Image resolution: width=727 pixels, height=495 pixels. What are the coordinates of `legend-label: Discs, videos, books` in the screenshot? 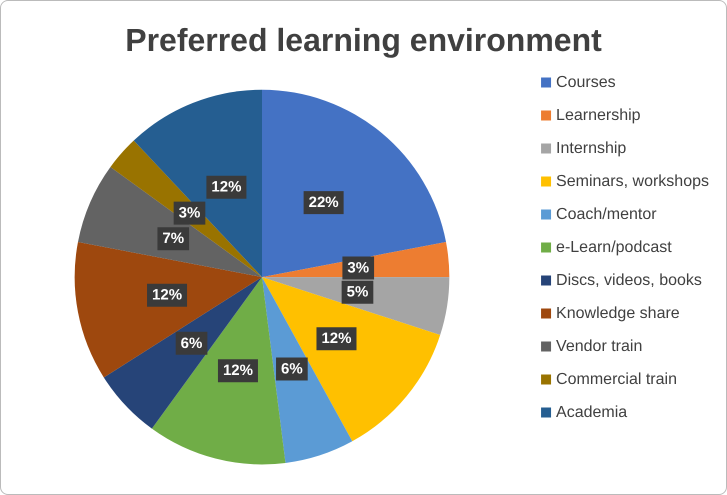 It's located at (629, 280).